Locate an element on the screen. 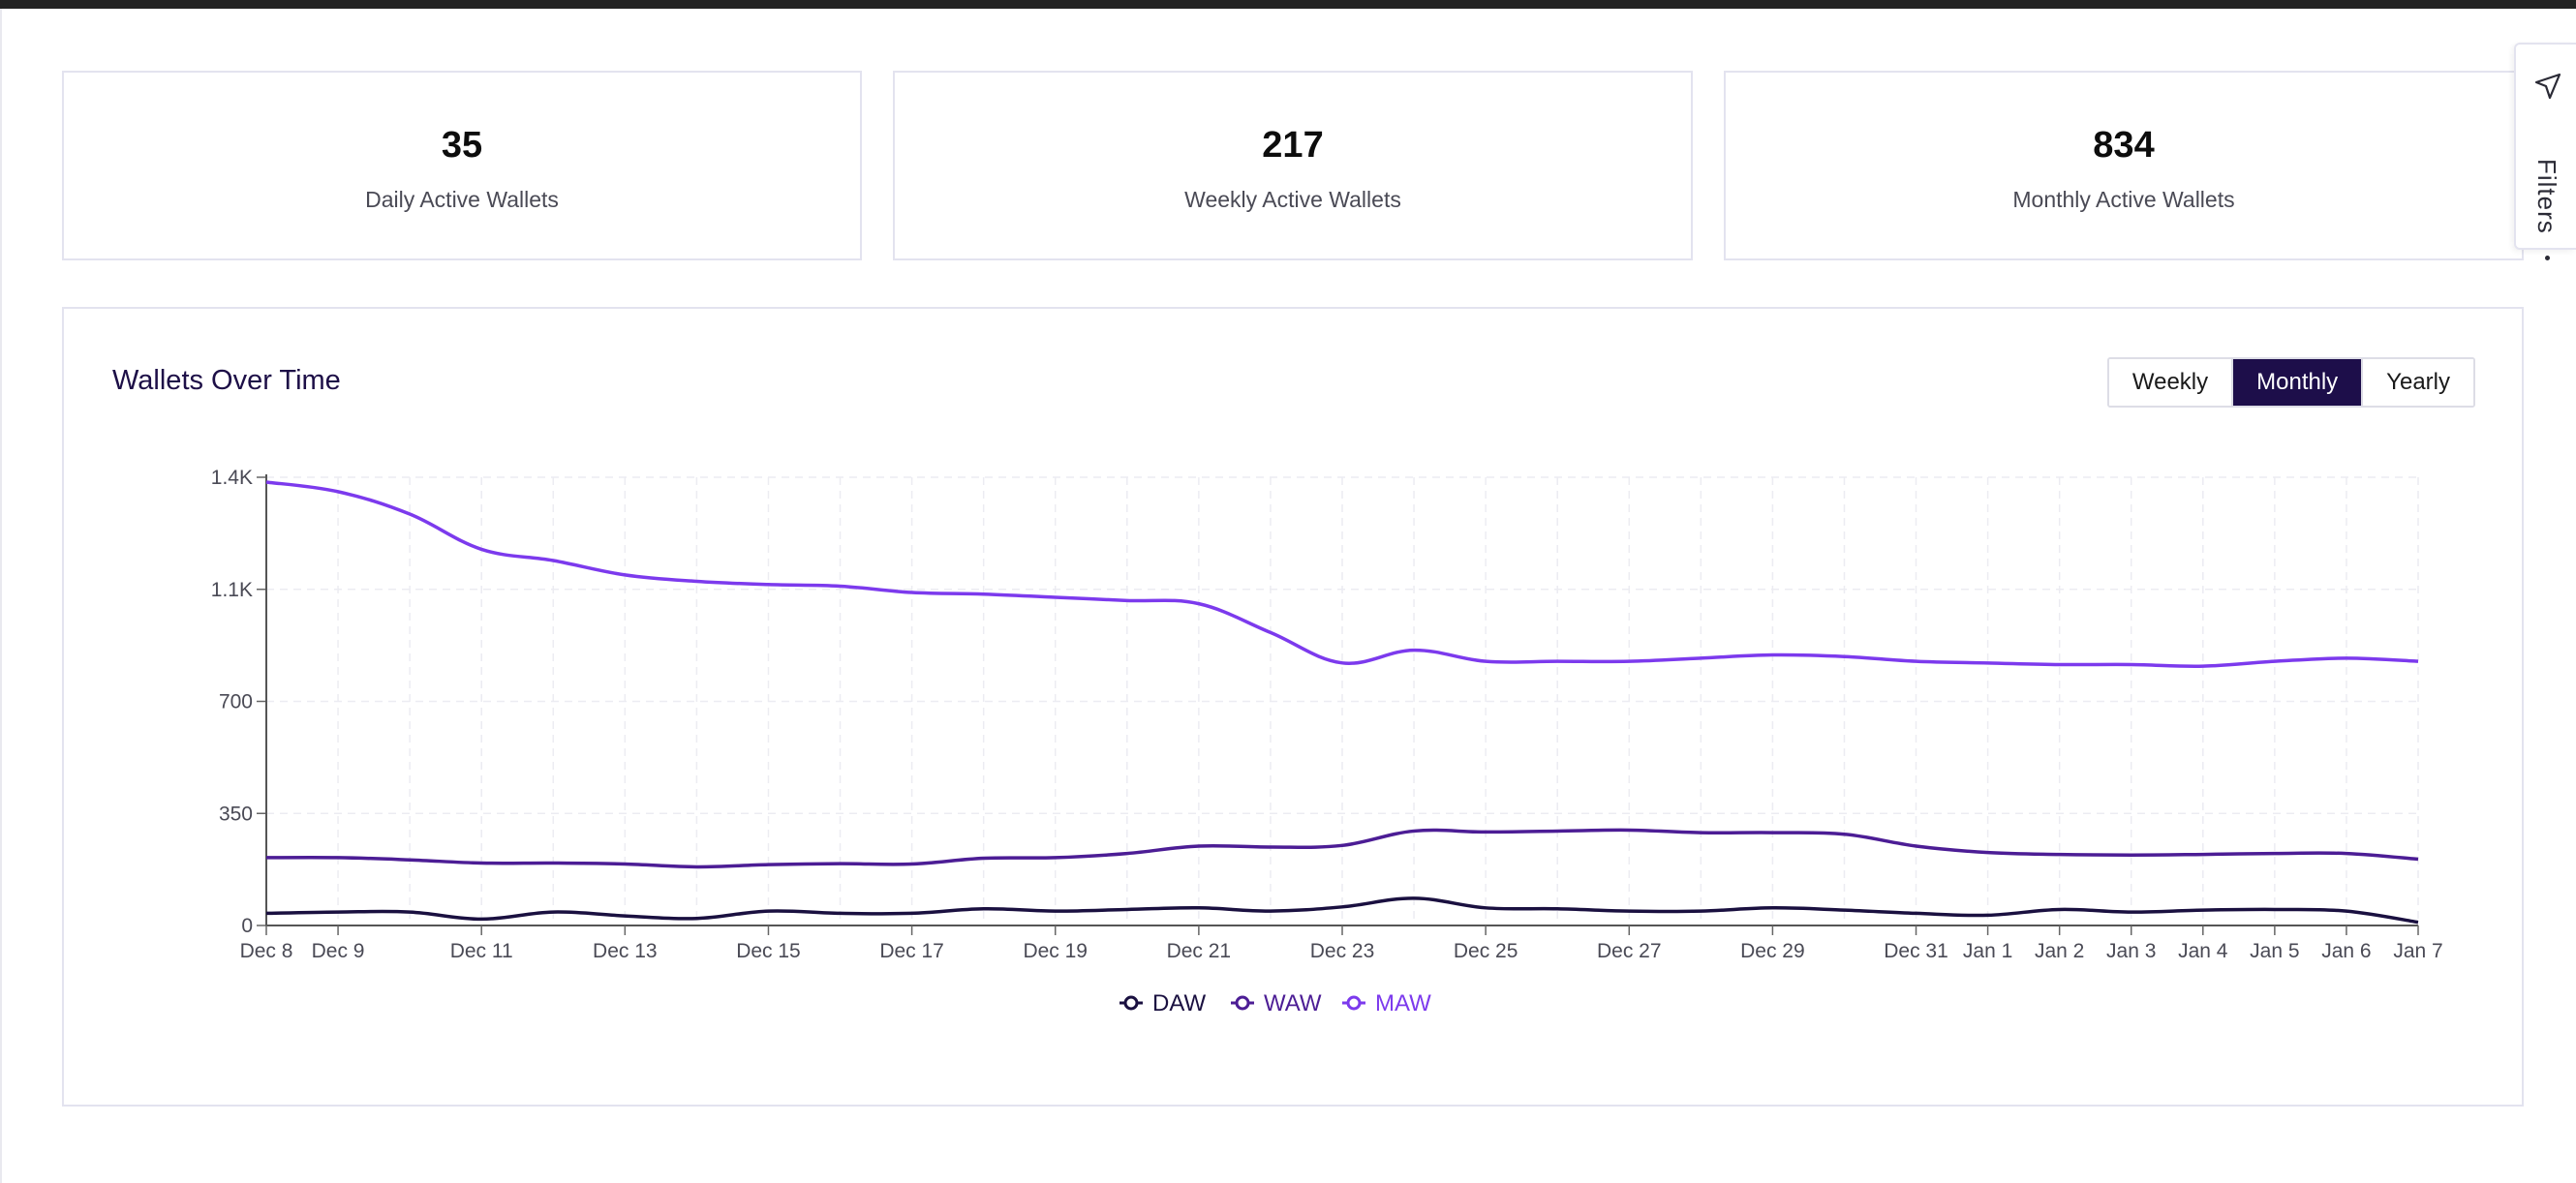  legend-label-maw: MAW is located at coordinates (1403, 1003).